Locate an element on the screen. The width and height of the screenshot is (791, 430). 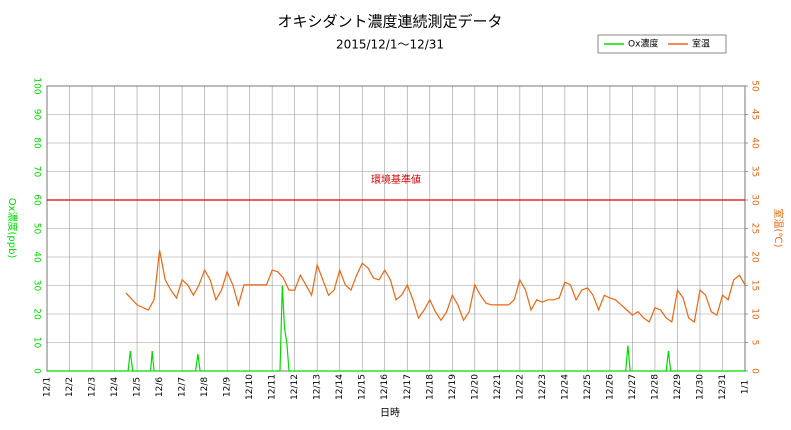
y-tick-label: 0 is located at coordinates (37, 371).